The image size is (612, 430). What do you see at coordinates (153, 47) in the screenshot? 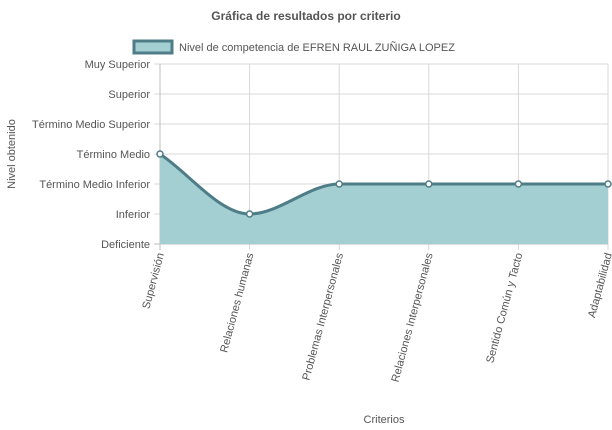
I see `legend-swatch` at bounding box center [153, 47].